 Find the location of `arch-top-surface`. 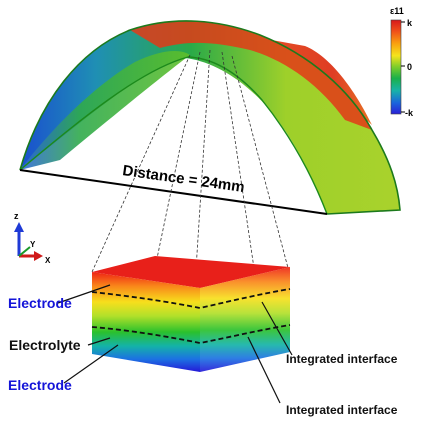

arch-top-surface is located at coordinates (239, 74).